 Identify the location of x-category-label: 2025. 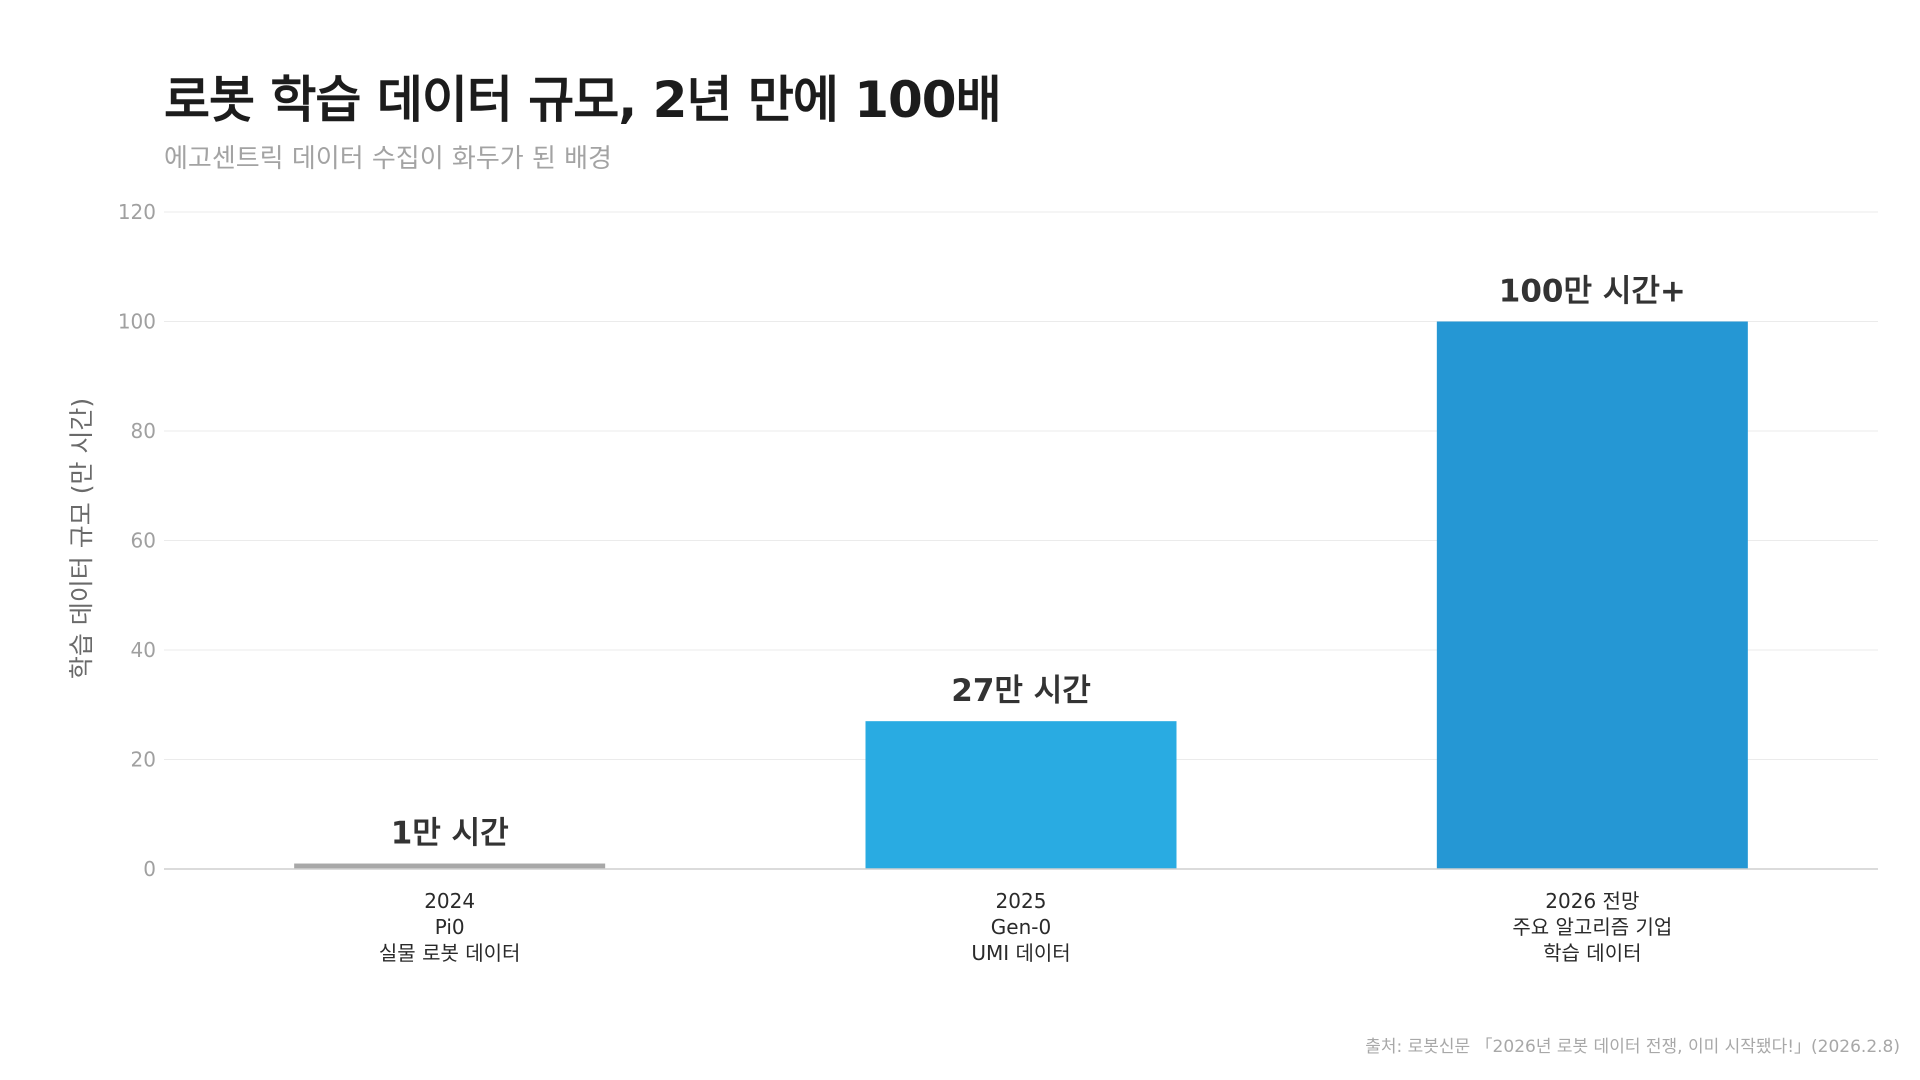
(1021, 901).